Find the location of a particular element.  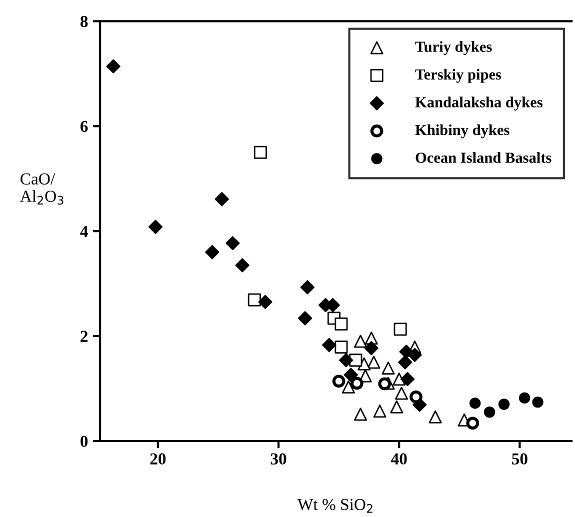

y-tick-label: 2 is located at coordinates (84, 336).